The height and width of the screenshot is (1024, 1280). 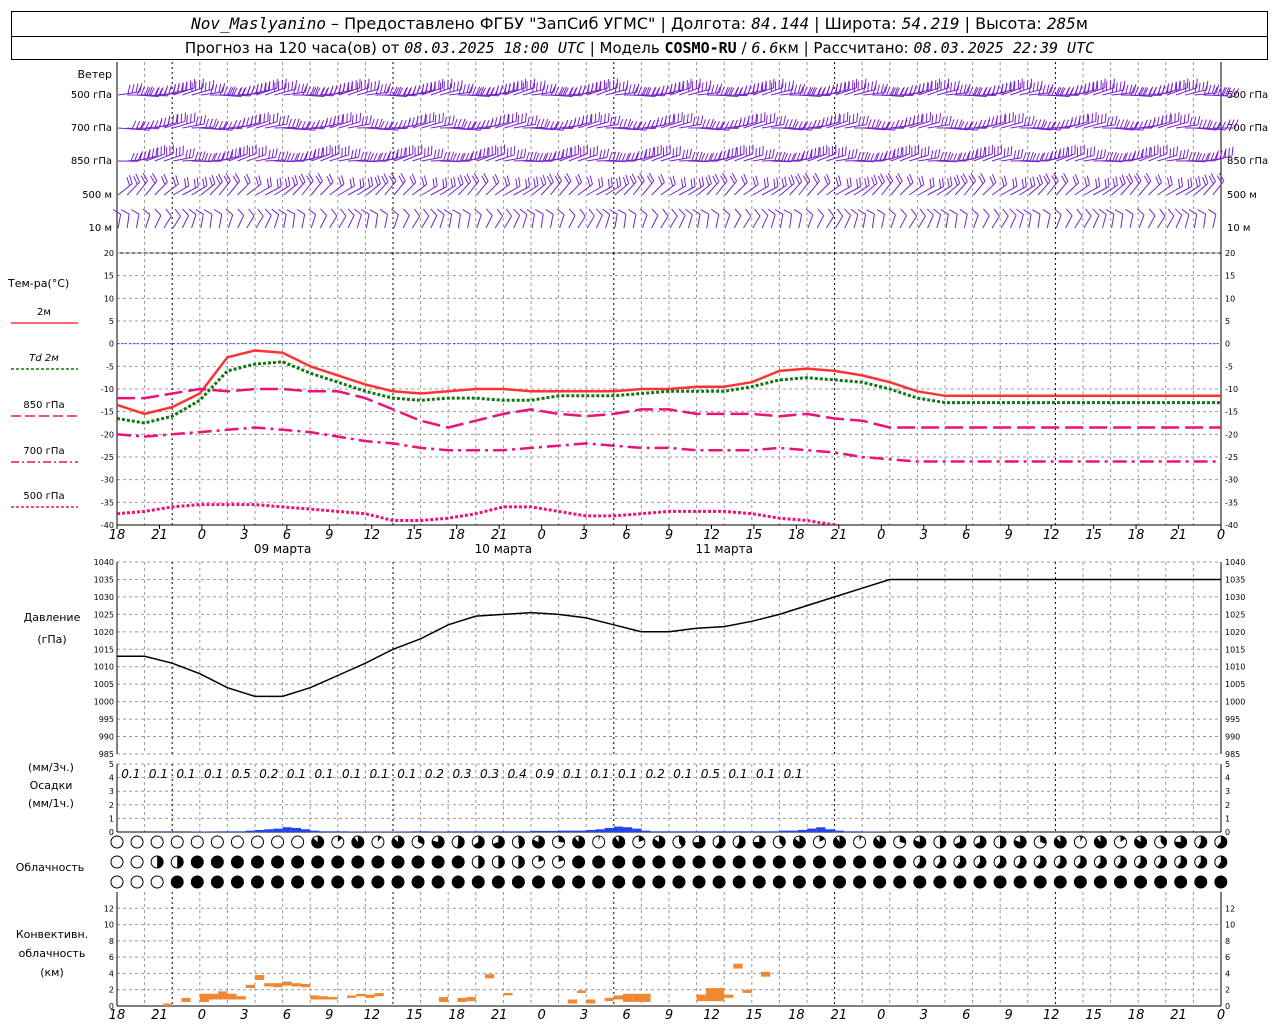 I want to click on time-tick: 0, so click(x=881, y=535).